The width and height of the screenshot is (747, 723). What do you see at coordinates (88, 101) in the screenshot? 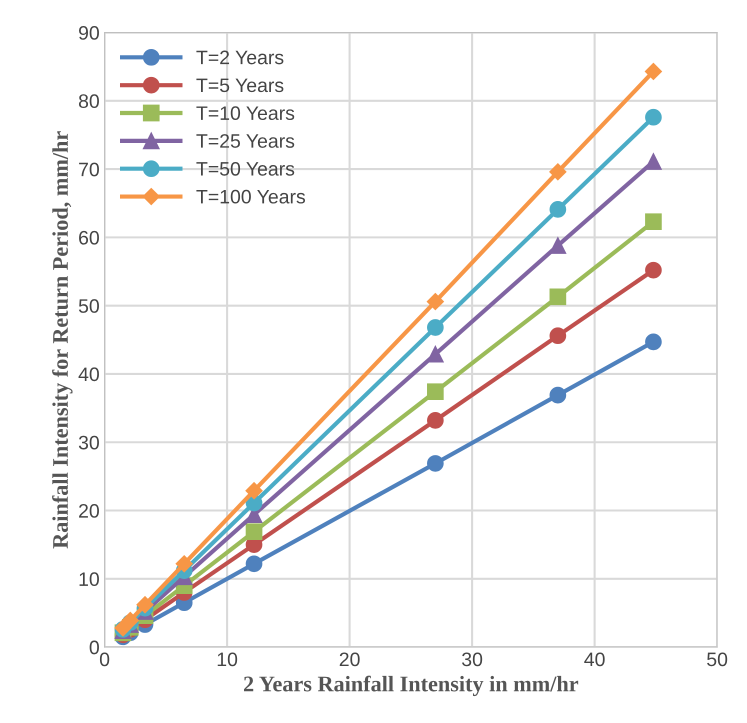
I see `y-tick-label: 80` at bounding box center [88, 101].